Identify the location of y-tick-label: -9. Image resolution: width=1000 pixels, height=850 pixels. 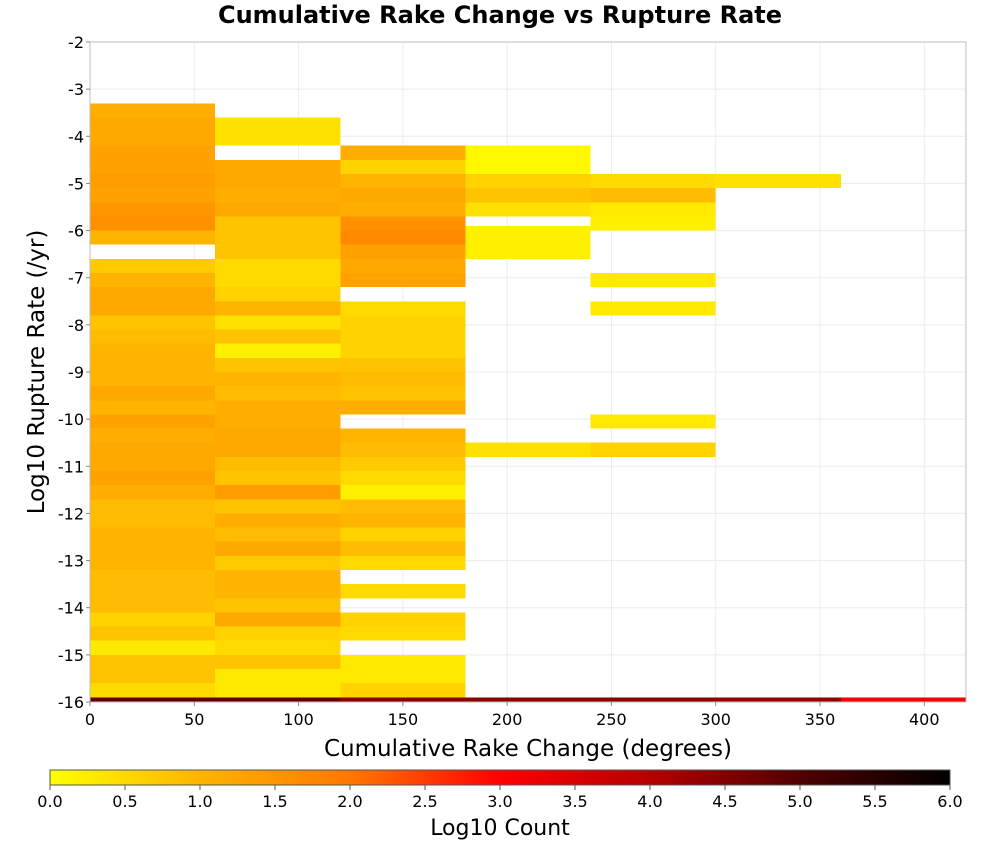
(76, 372).